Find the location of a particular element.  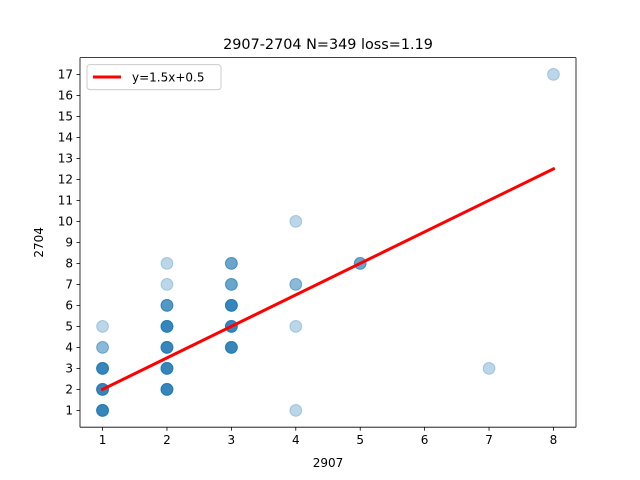

y-tick-label: 14 is located at coordinates (65, 138).